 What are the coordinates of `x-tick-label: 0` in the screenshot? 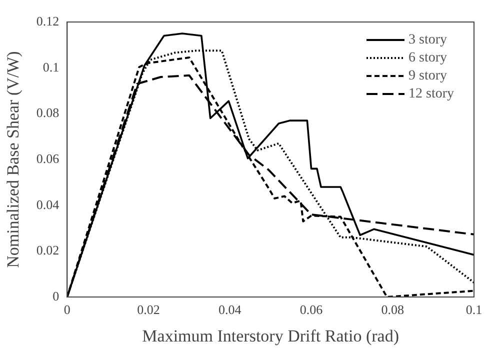 It's located at (67, 310).